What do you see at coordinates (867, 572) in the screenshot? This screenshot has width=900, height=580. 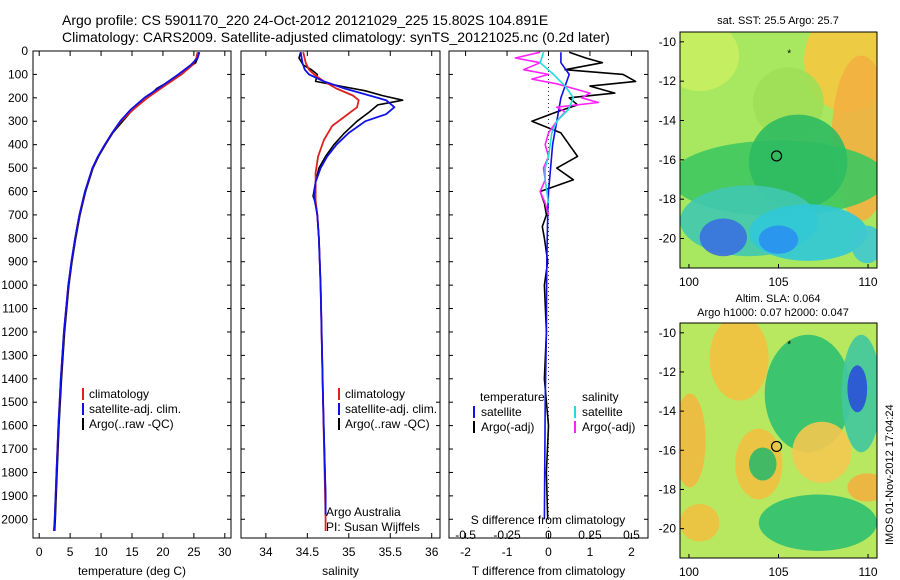 I see `sla-map-xtick-label: 110` at bounding box center [867, 572].